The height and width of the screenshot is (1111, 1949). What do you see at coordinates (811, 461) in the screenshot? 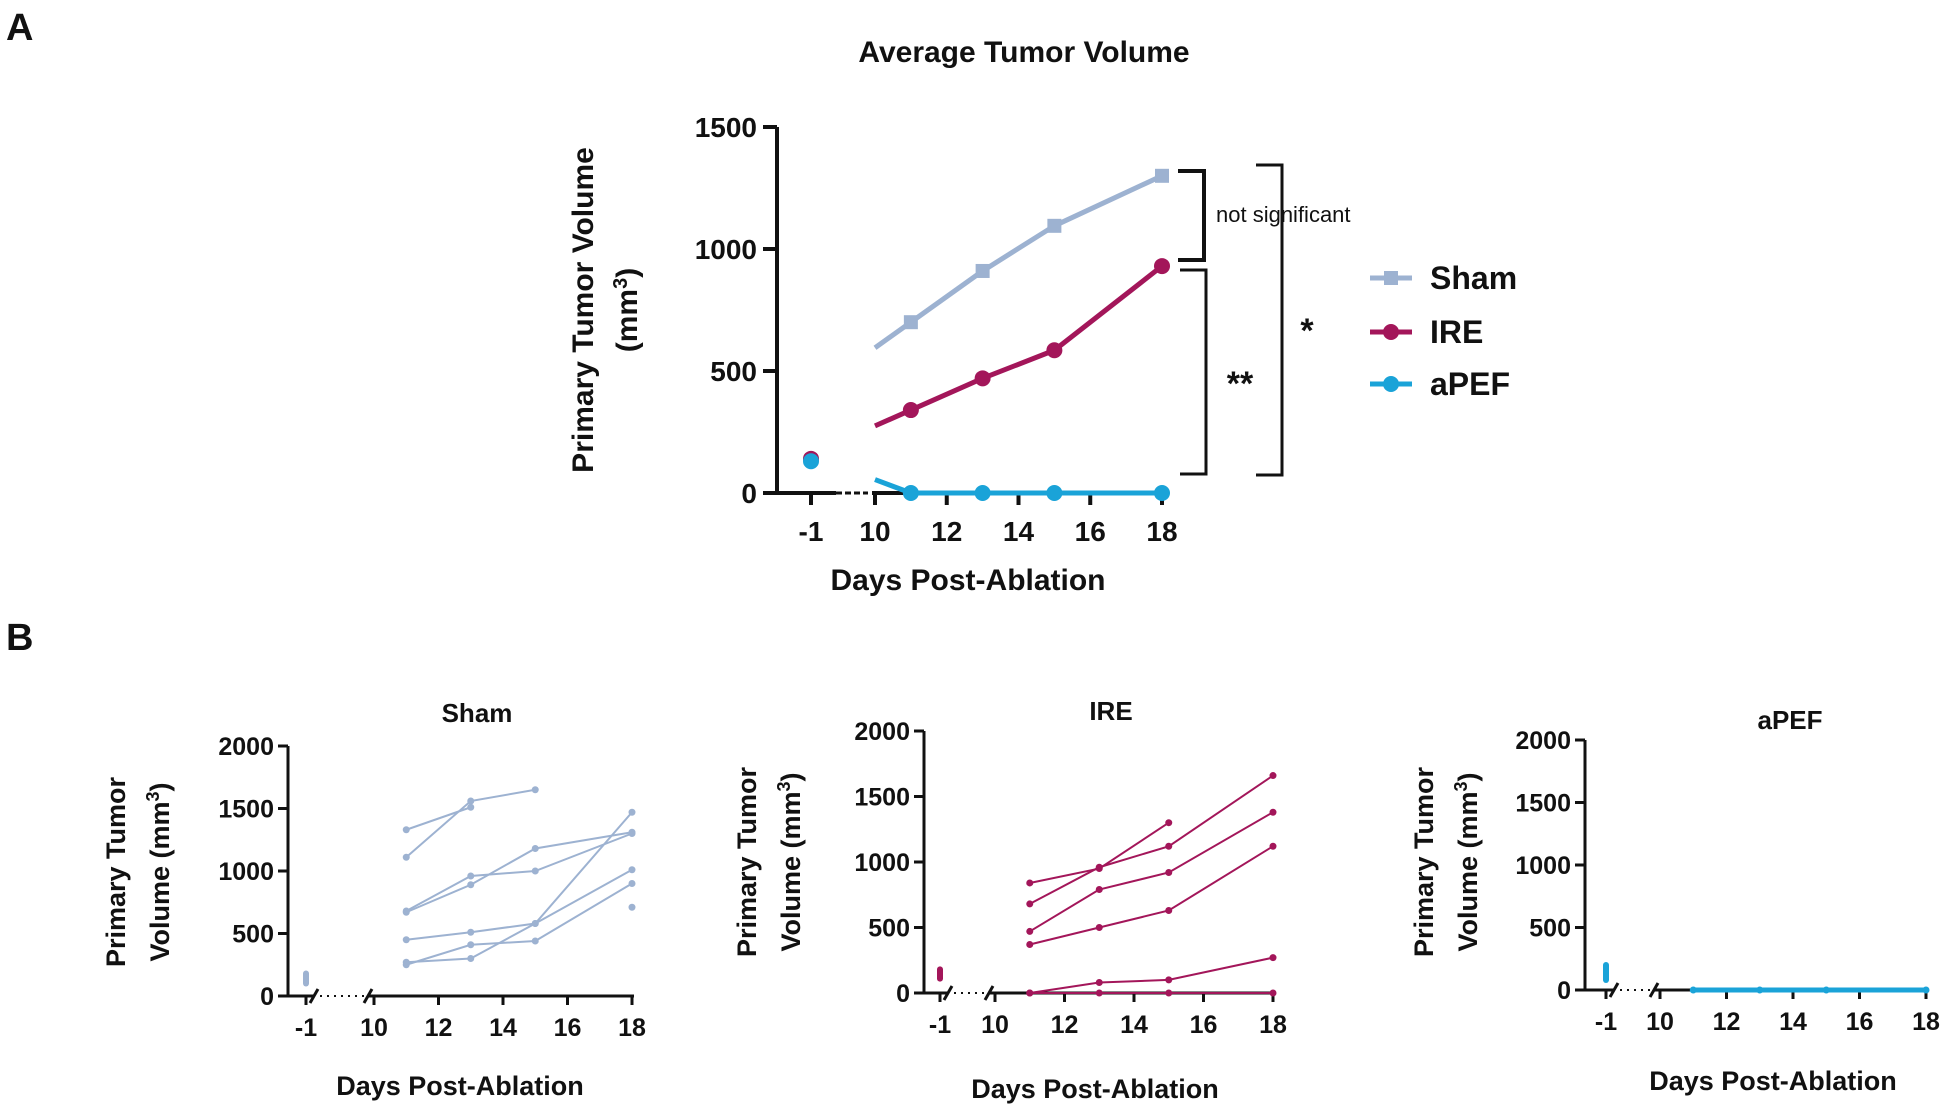
I see `baseline-point-apef` at bounding box center [811, 461].